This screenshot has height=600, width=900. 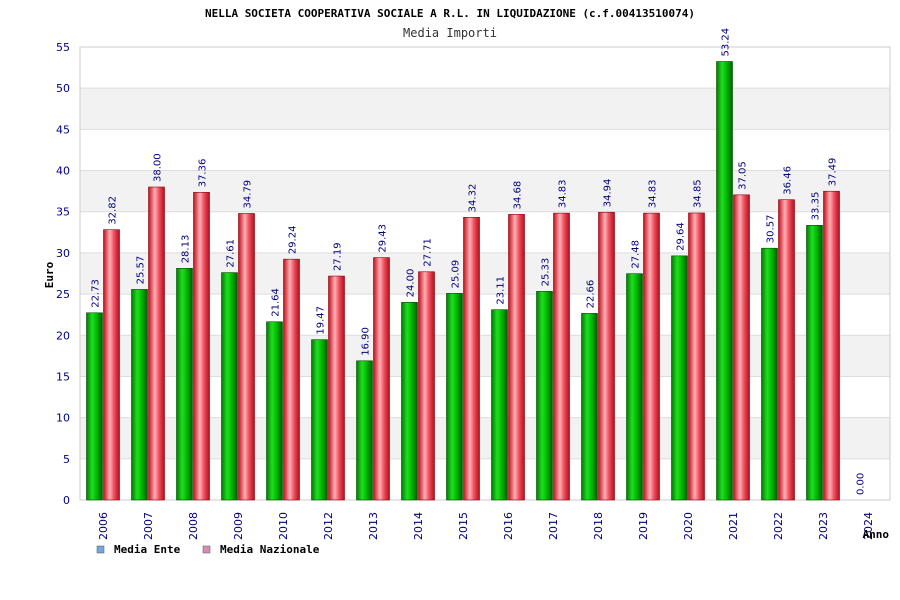 I want to click on x-tick-label: 2019, so click(x=643, y=526).